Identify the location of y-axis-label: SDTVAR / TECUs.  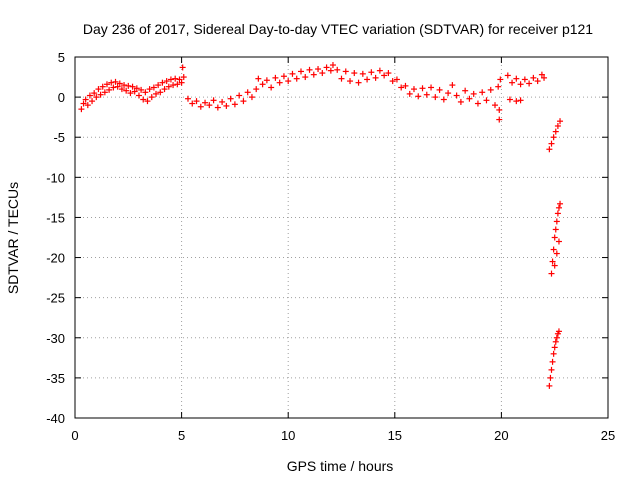
(13, 238).